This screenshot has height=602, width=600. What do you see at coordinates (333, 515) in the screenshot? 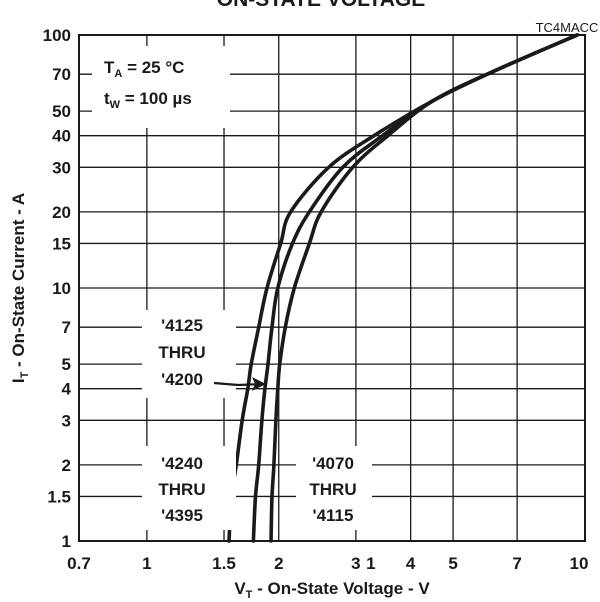
I see `annotation-4070-line3: '4115` at bounding box center [333, 515].